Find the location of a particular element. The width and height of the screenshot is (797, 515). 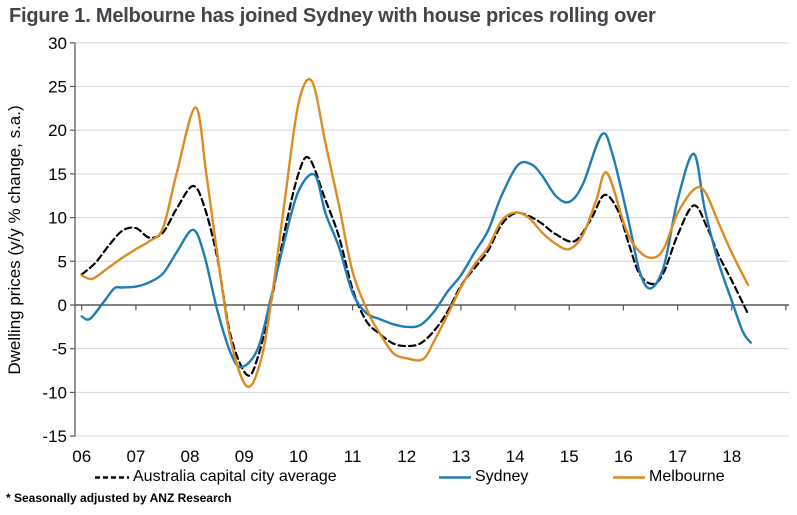

y-axis-title: Dwelling prices (y/y % change, s.a.) is located at coordinates (14, 239).